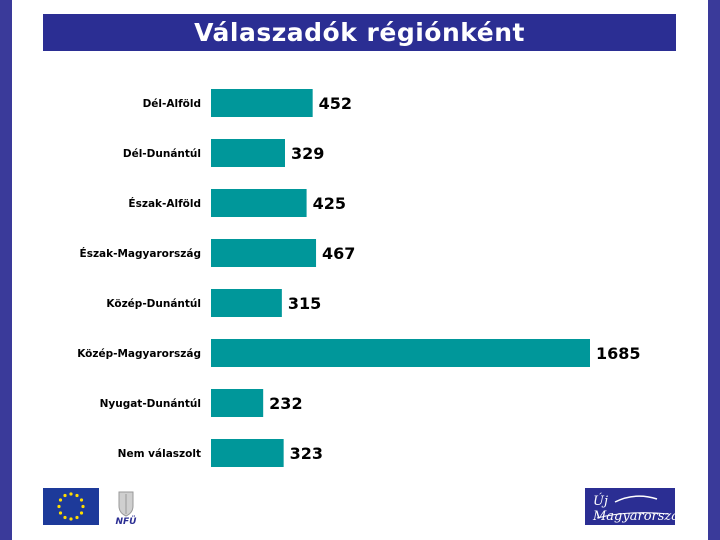  I want to click on value-label: 329, so click(307, 153).